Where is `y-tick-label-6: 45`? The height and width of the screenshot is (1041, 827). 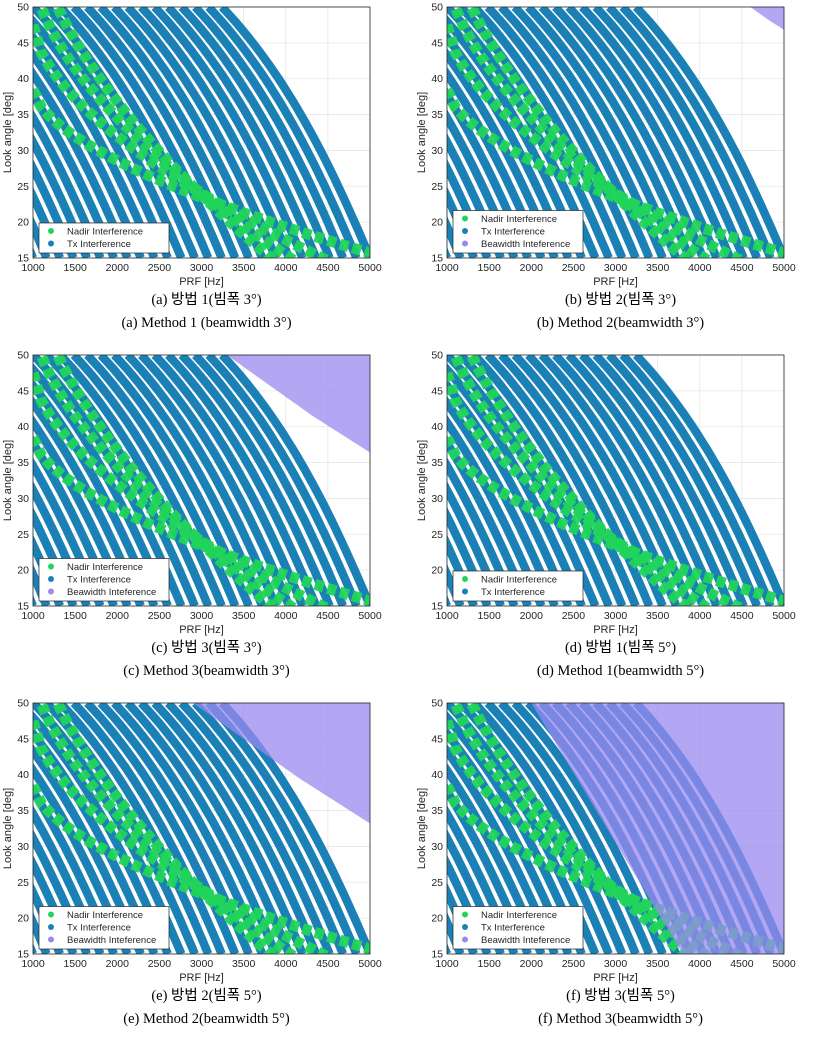 y-tick-label-6: 45 is located at coordinates (23, 43).